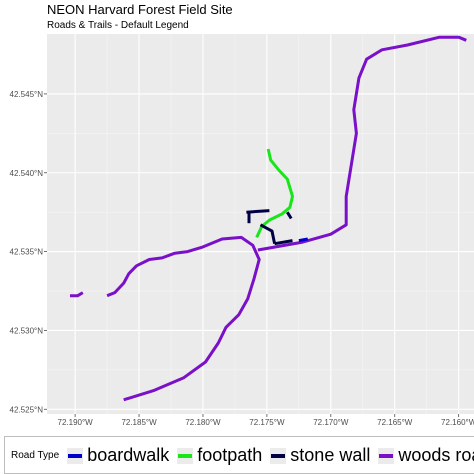  What do you see at coordinates (331, 422) in the screenshot?
I see `x-tick-label: 72.170°W` at bounding box center [331, 422].